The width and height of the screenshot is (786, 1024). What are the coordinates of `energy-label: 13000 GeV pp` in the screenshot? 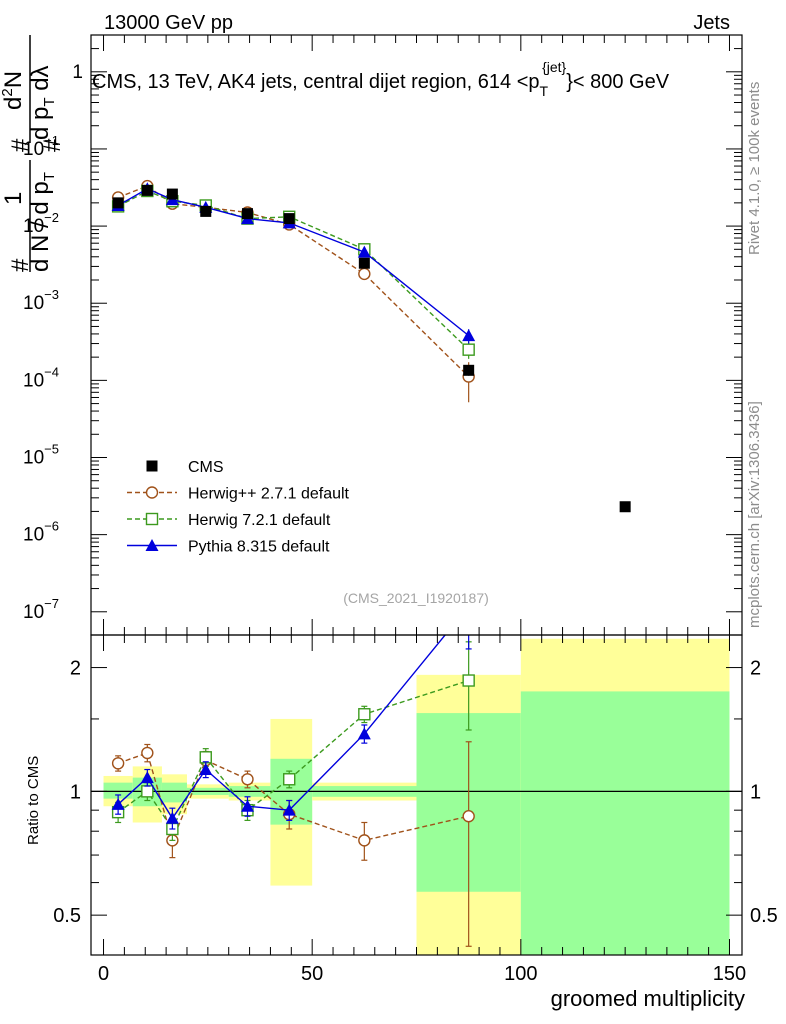 It's located at (168, 23).